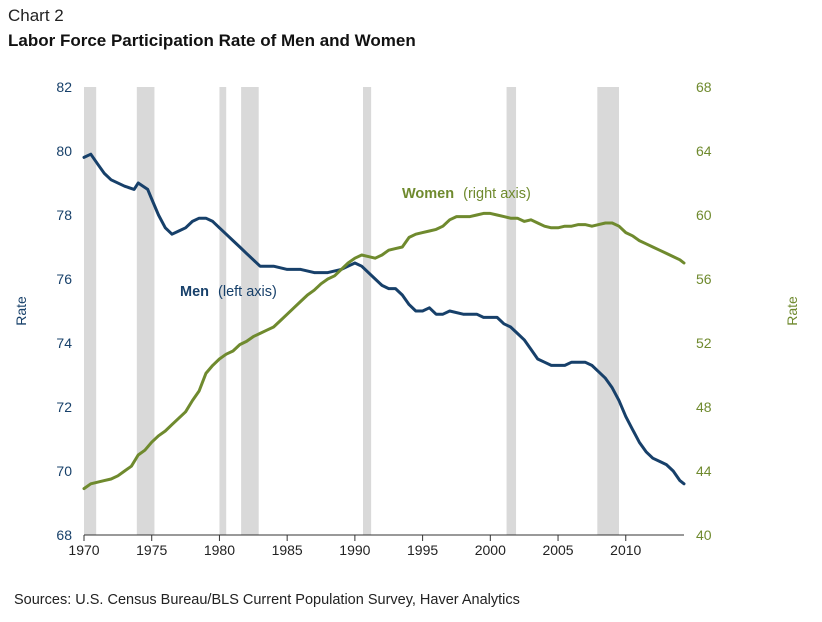 This screenshot has height=622, width=822. What do you see at coordinates (704, 279) in the screenshot?
I see `right-tick-label: 56` at bounding box center [704, 279].